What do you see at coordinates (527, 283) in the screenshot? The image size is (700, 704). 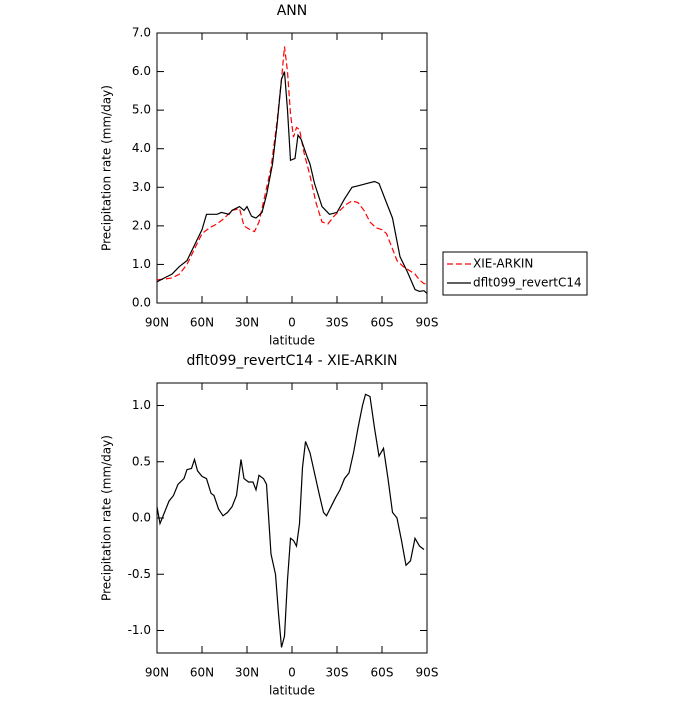 I see `legend-label: dflt099_revertC14` at bounding box center [527, 283].